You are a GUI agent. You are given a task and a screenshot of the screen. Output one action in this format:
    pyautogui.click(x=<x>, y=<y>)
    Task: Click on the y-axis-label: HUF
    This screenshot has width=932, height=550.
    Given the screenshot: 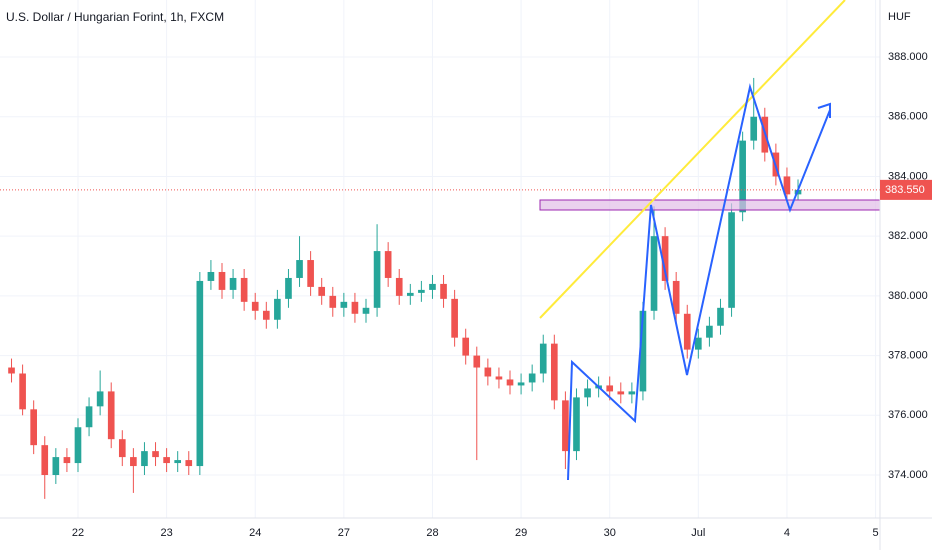 What is the action you would take?
    pyautogui.click(x=899, y=17)
    